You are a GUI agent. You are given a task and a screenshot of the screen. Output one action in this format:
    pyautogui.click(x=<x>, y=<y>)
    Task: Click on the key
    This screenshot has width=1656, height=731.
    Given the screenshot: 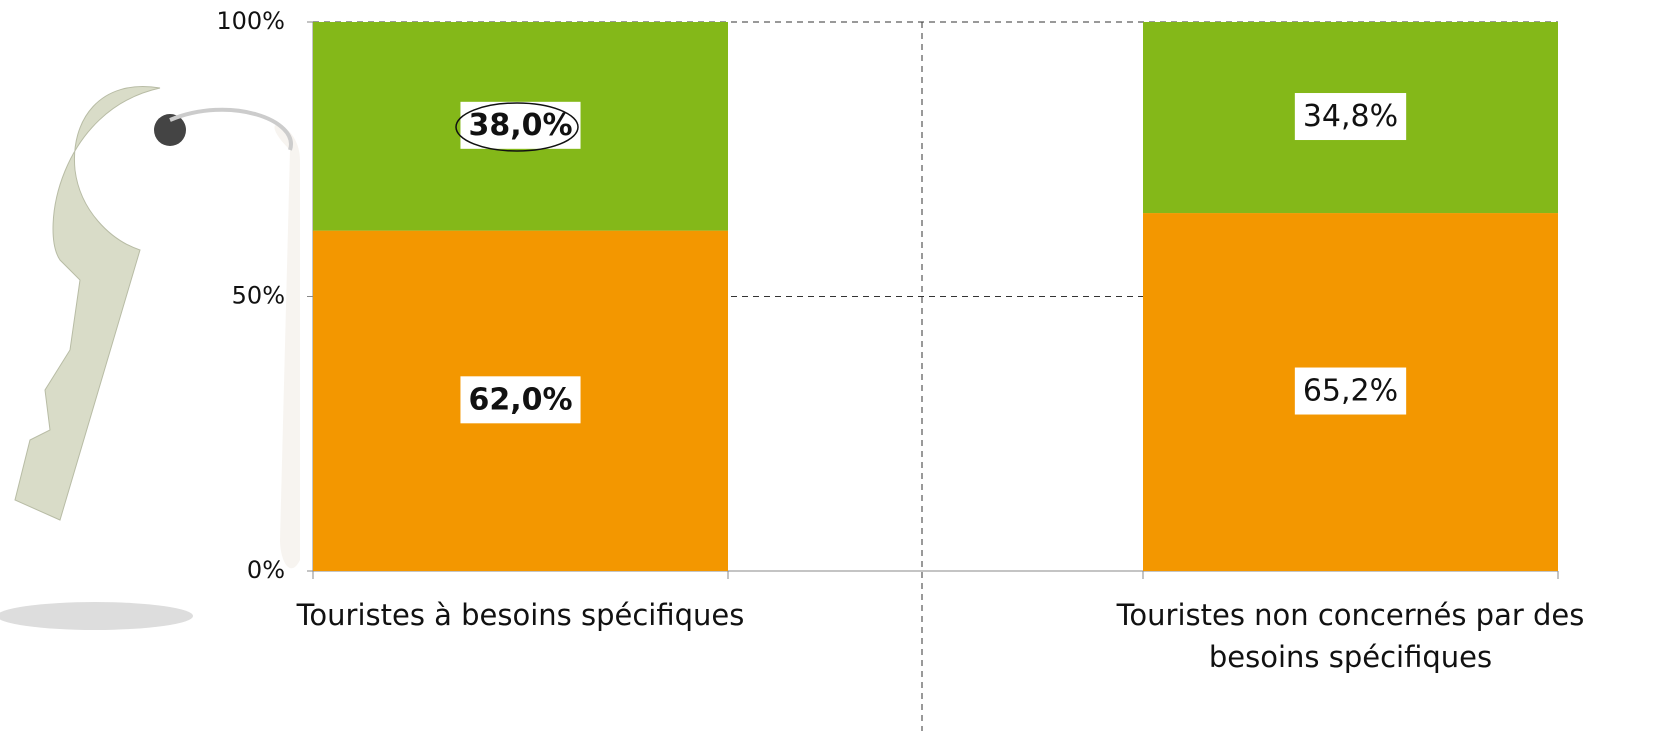 What is the action you would take?
    pyautogui.click(x=87, y=303)
    